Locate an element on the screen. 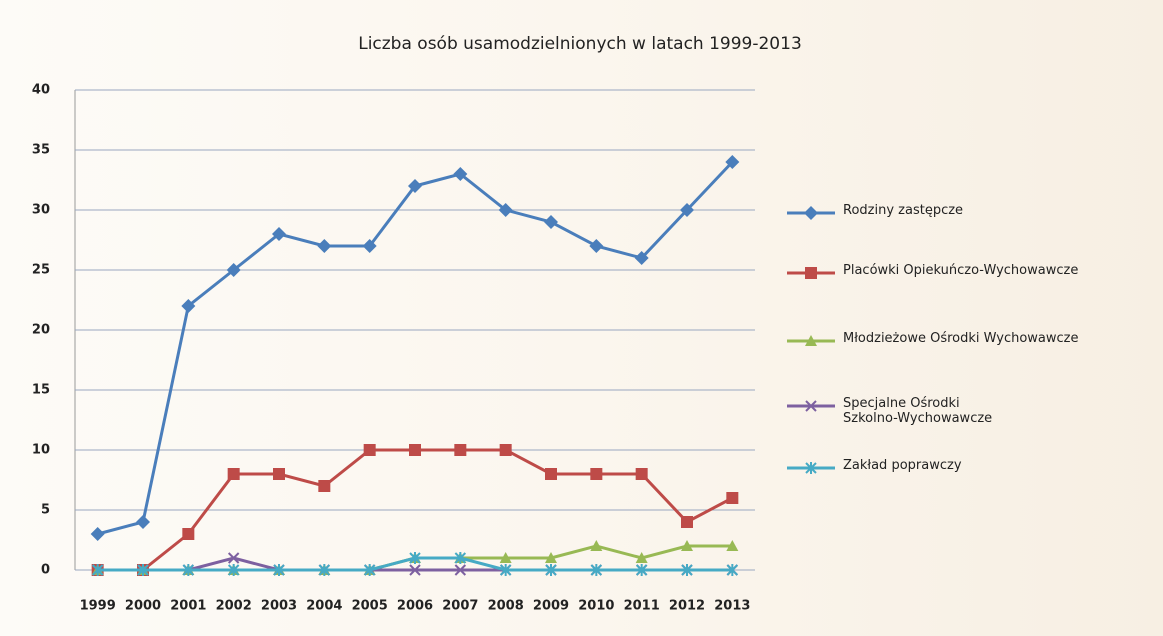 This screenshot has height=636, width=1163. x-tick-label: 2006 is located at coordinates (415, 606).